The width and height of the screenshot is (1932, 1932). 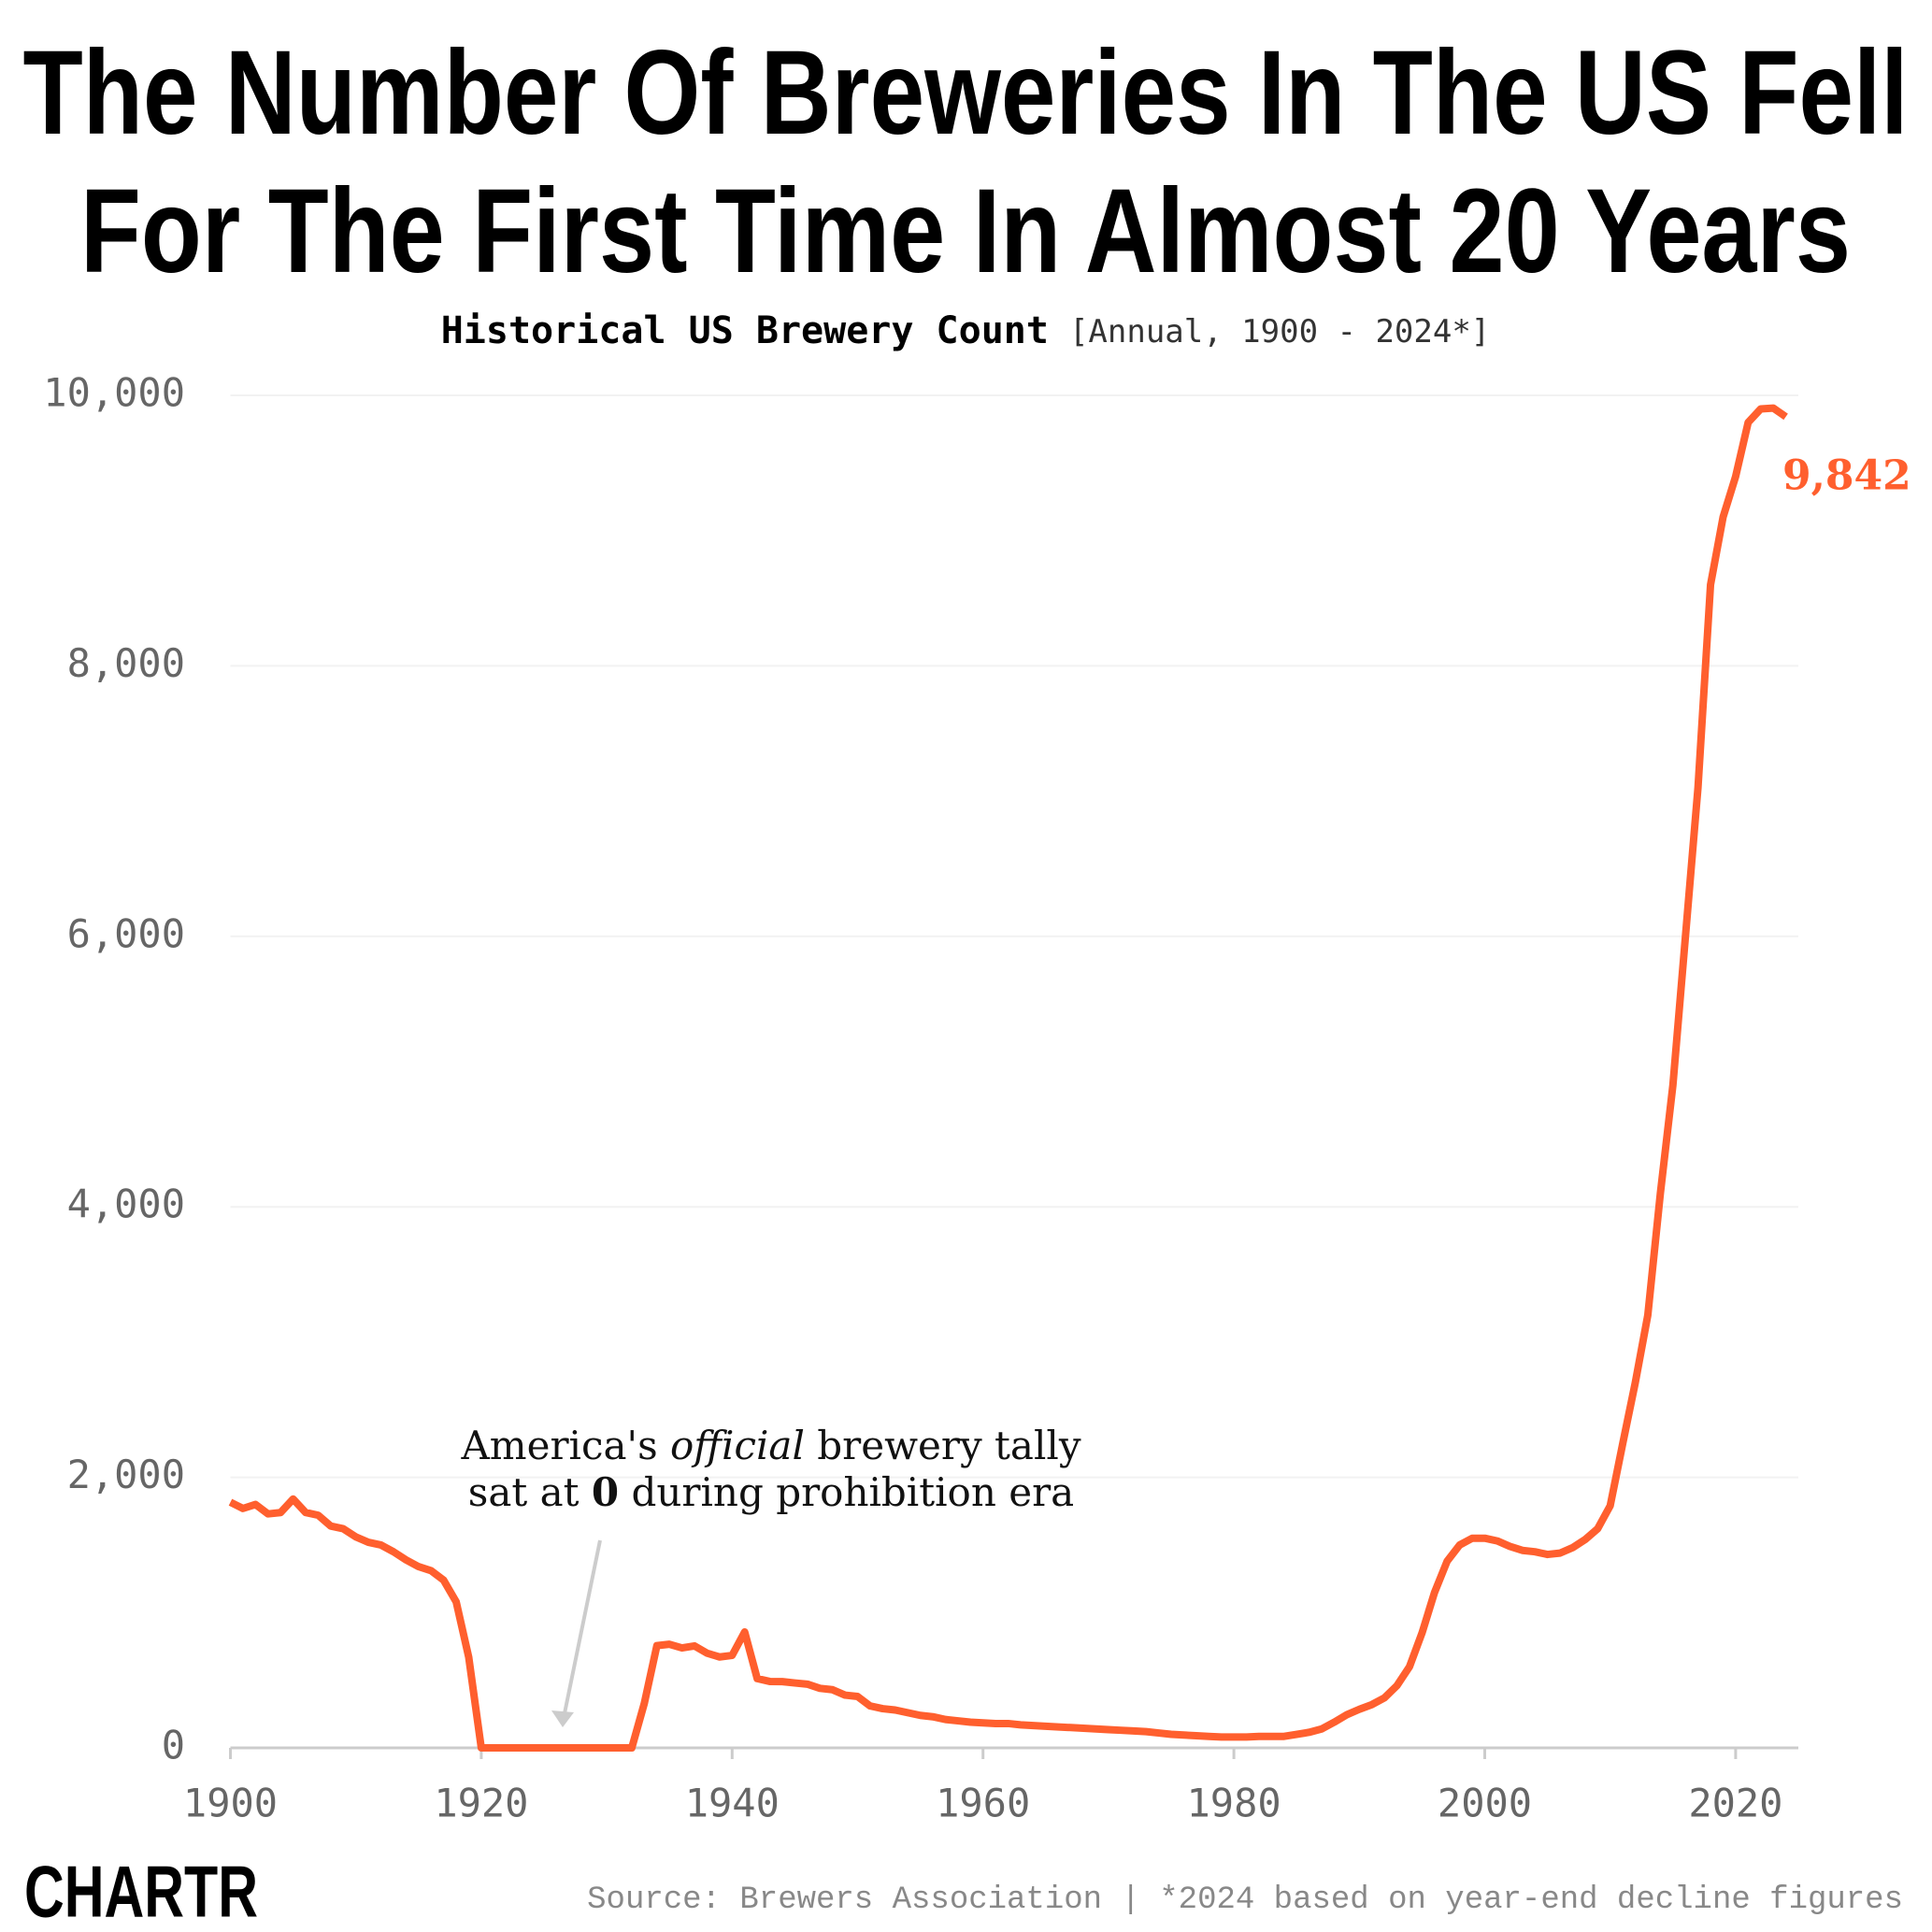 I want to click on y-tick-label: 0, so click(x=173, y=1745).